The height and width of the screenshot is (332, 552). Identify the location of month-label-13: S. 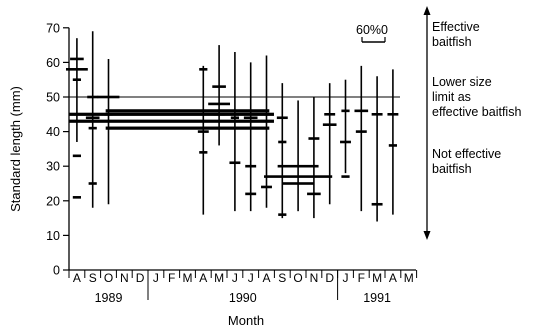
(282, 278).